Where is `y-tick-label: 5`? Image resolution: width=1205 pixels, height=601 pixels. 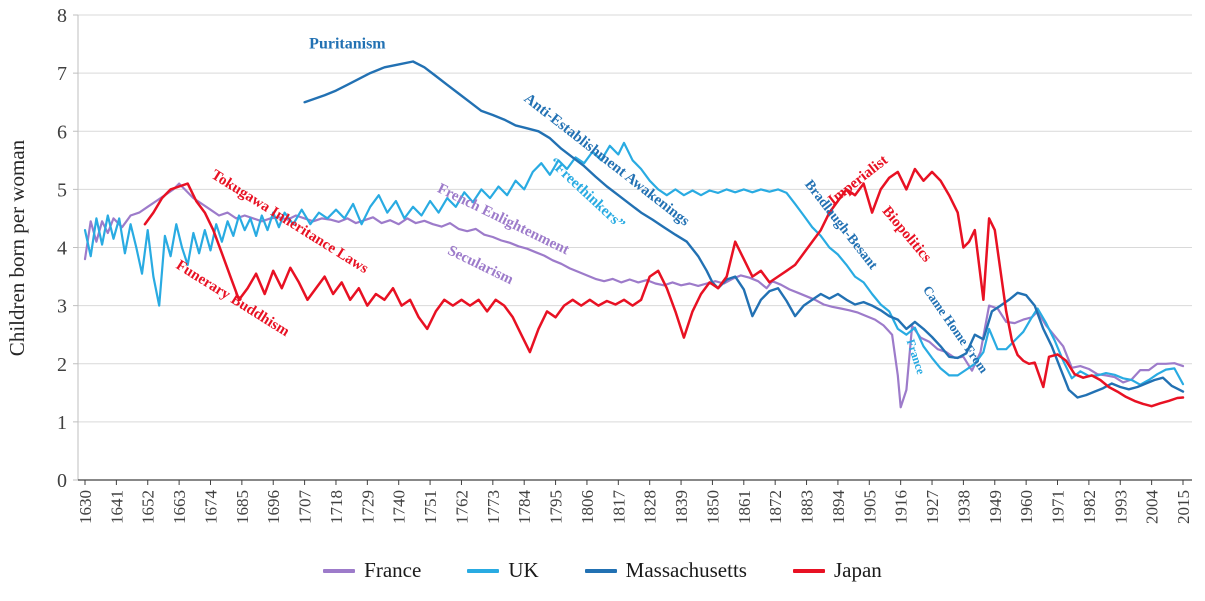
y-tick-label: 5 is located at coordinates (62, 190).